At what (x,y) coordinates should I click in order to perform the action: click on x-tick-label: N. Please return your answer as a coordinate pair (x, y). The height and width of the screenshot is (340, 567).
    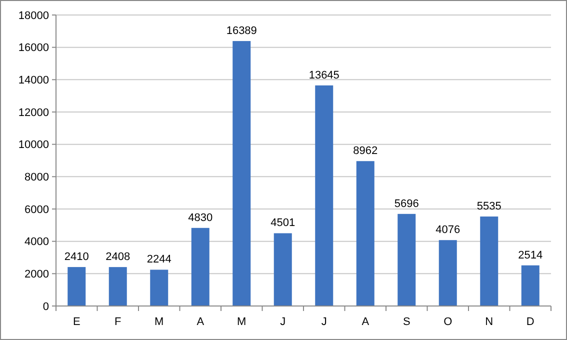
    Looking at the image, I should click on (489, 322).